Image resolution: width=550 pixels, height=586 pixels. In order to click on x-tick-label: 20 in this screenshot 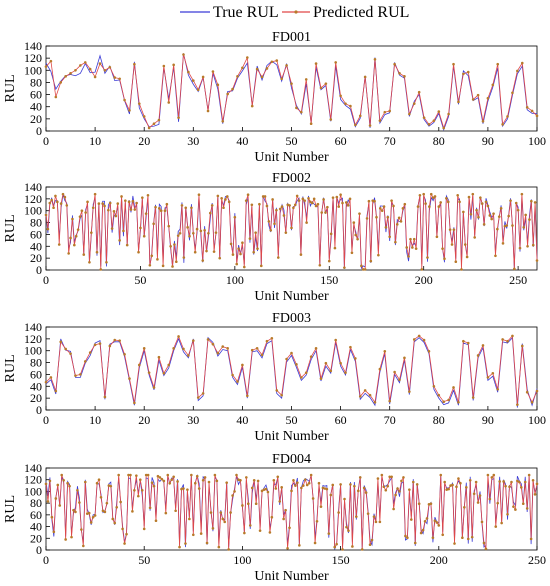, I will do `click(144, 420)`.